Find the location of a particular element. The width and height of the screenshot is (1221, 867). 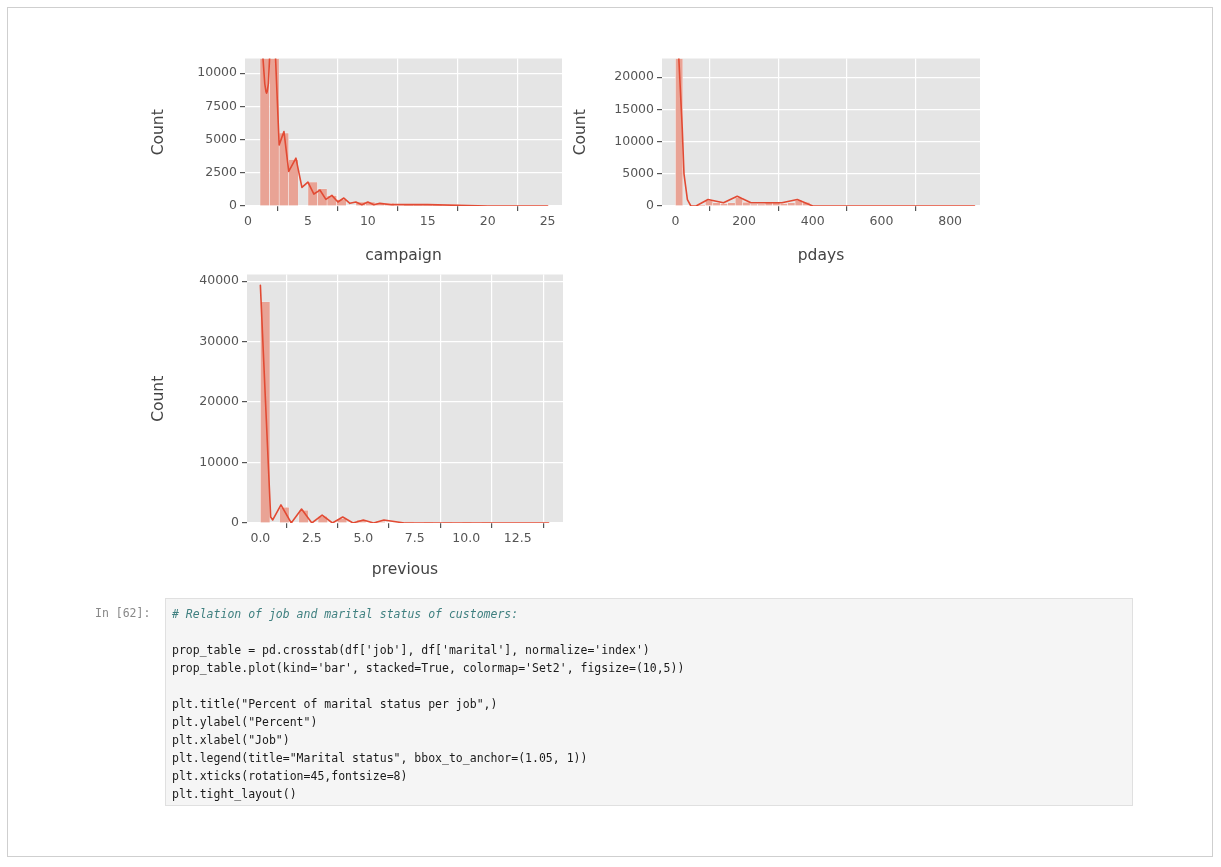

x-tick-label: 12.5 is located at coordinates (517, 537).